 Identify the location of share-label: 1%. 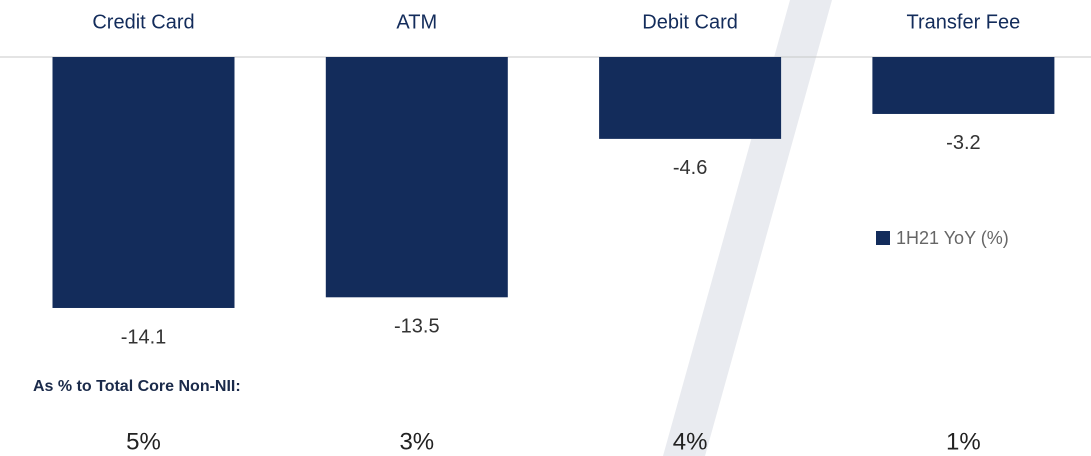
(963, 441).